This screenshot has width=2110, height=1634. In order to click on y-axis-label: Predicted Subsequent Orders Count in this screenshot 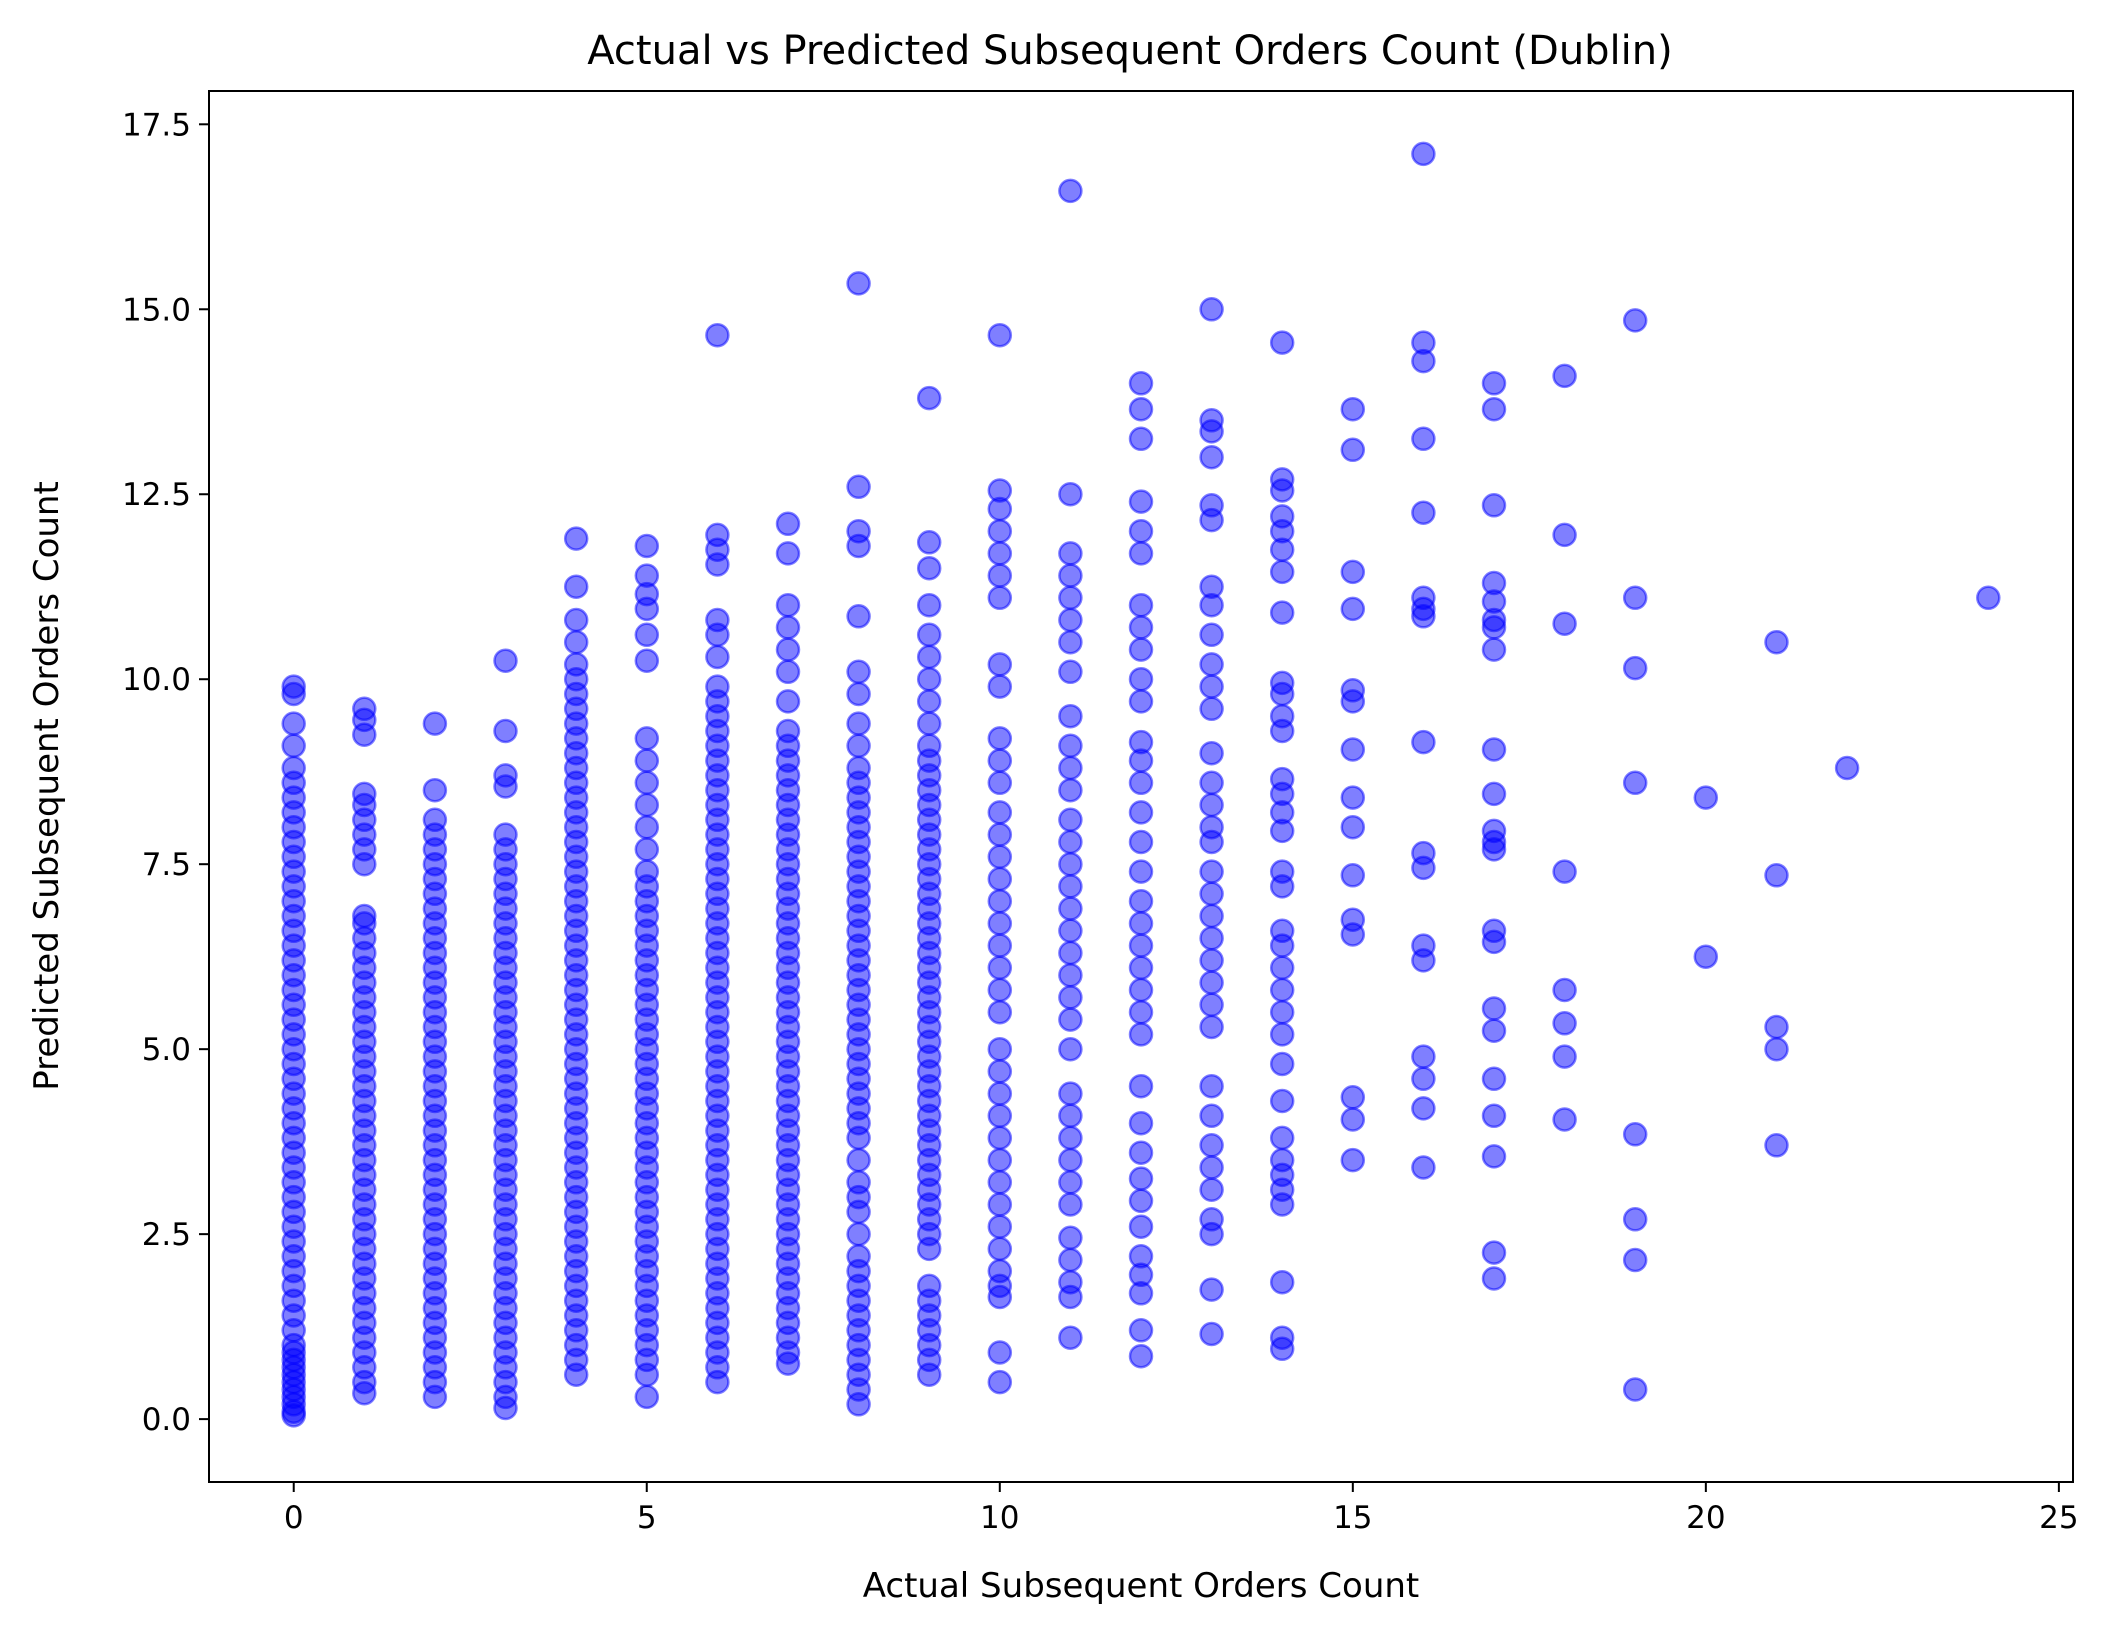, I will do `click(47, 786)`.